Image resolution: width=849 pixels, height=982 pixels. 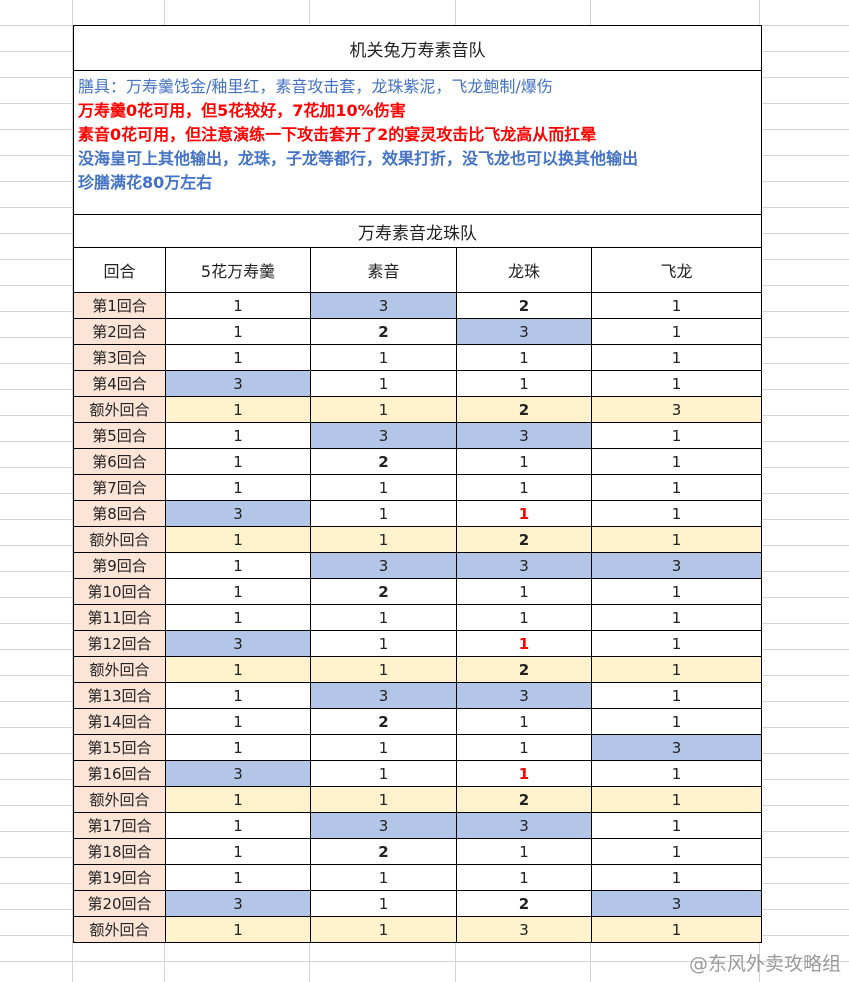 What do you see at coordinates (383, 270) in the screenshot?
I see `header-suyin: 素音` at bounding box center [383, 270].